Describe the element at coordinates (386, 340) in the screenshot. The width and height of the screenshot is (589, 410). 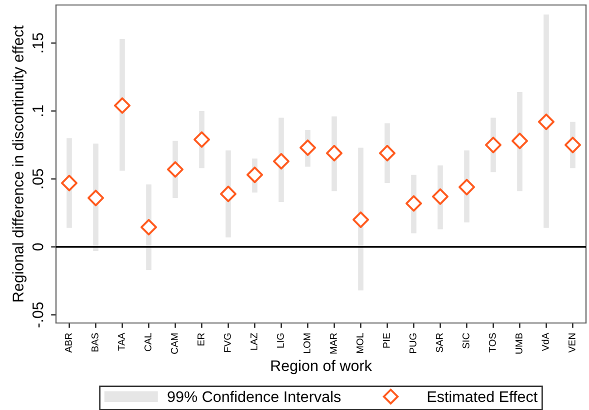
I see `x-tick-label: PIE` at that location.